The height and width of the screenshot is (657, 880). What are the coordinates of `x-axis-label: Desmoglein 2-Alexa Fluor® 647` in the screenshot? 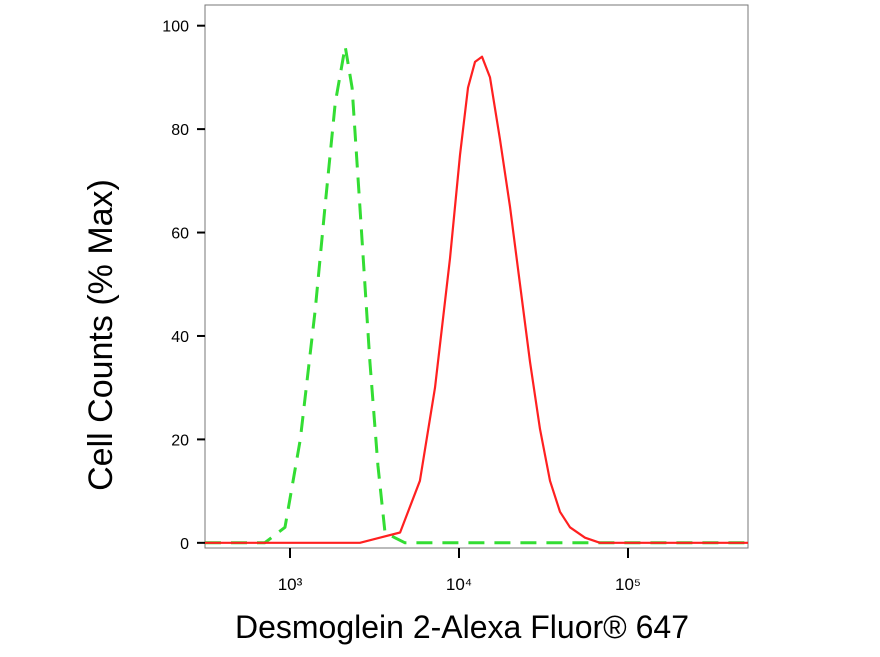 It's located at (462, 627).